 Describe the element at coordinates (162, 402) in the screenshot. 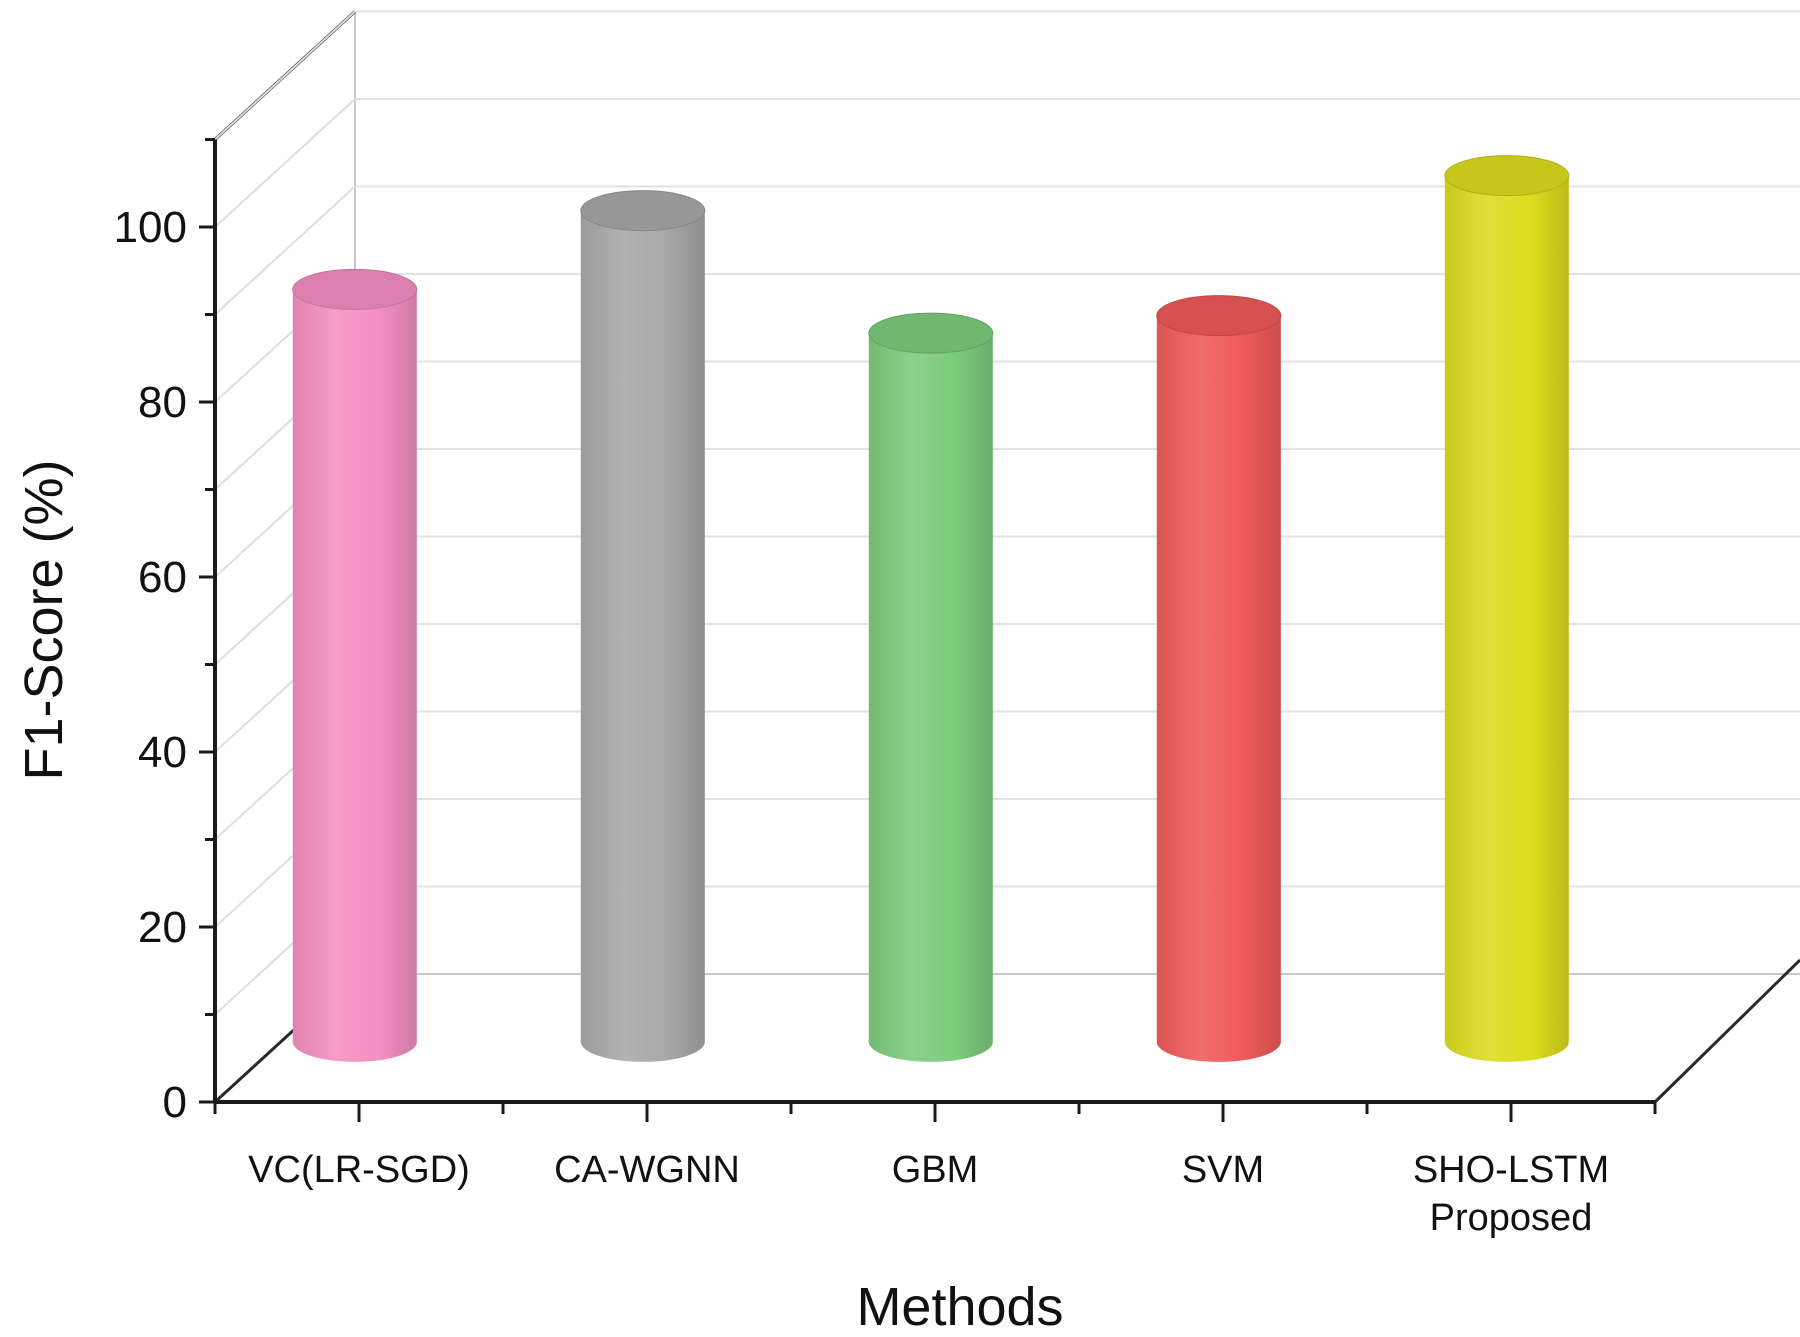

I see `y-tick-label: 80` at that location.